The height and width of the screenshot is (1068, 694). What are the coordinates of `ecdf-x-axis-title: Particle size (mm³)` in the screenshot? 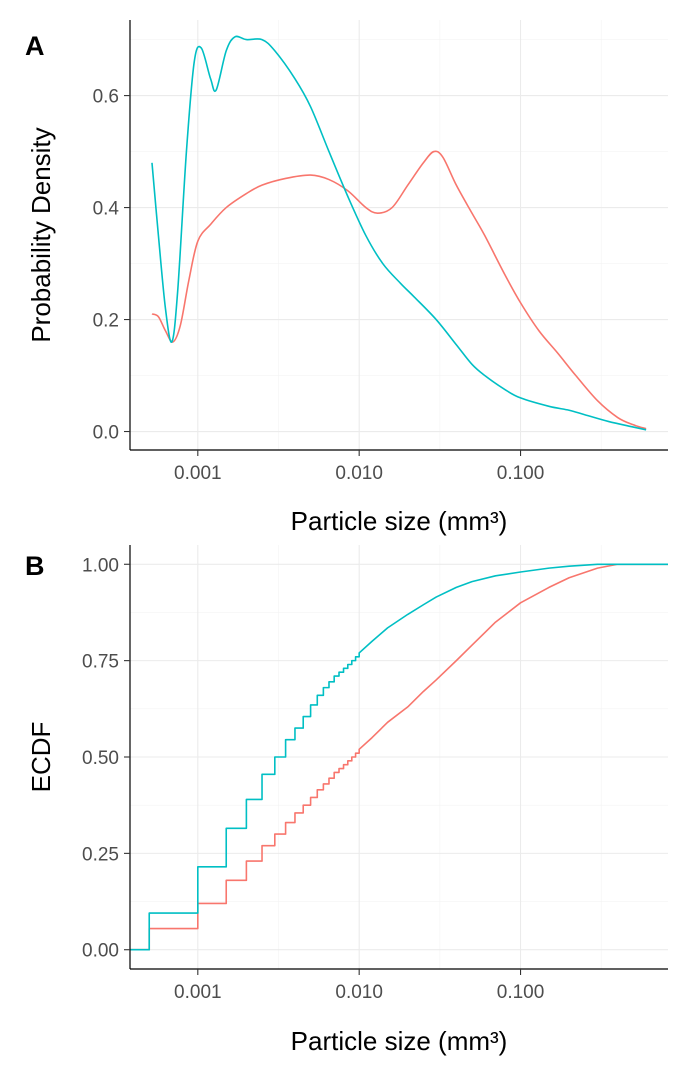 It's located at (399, 1041).